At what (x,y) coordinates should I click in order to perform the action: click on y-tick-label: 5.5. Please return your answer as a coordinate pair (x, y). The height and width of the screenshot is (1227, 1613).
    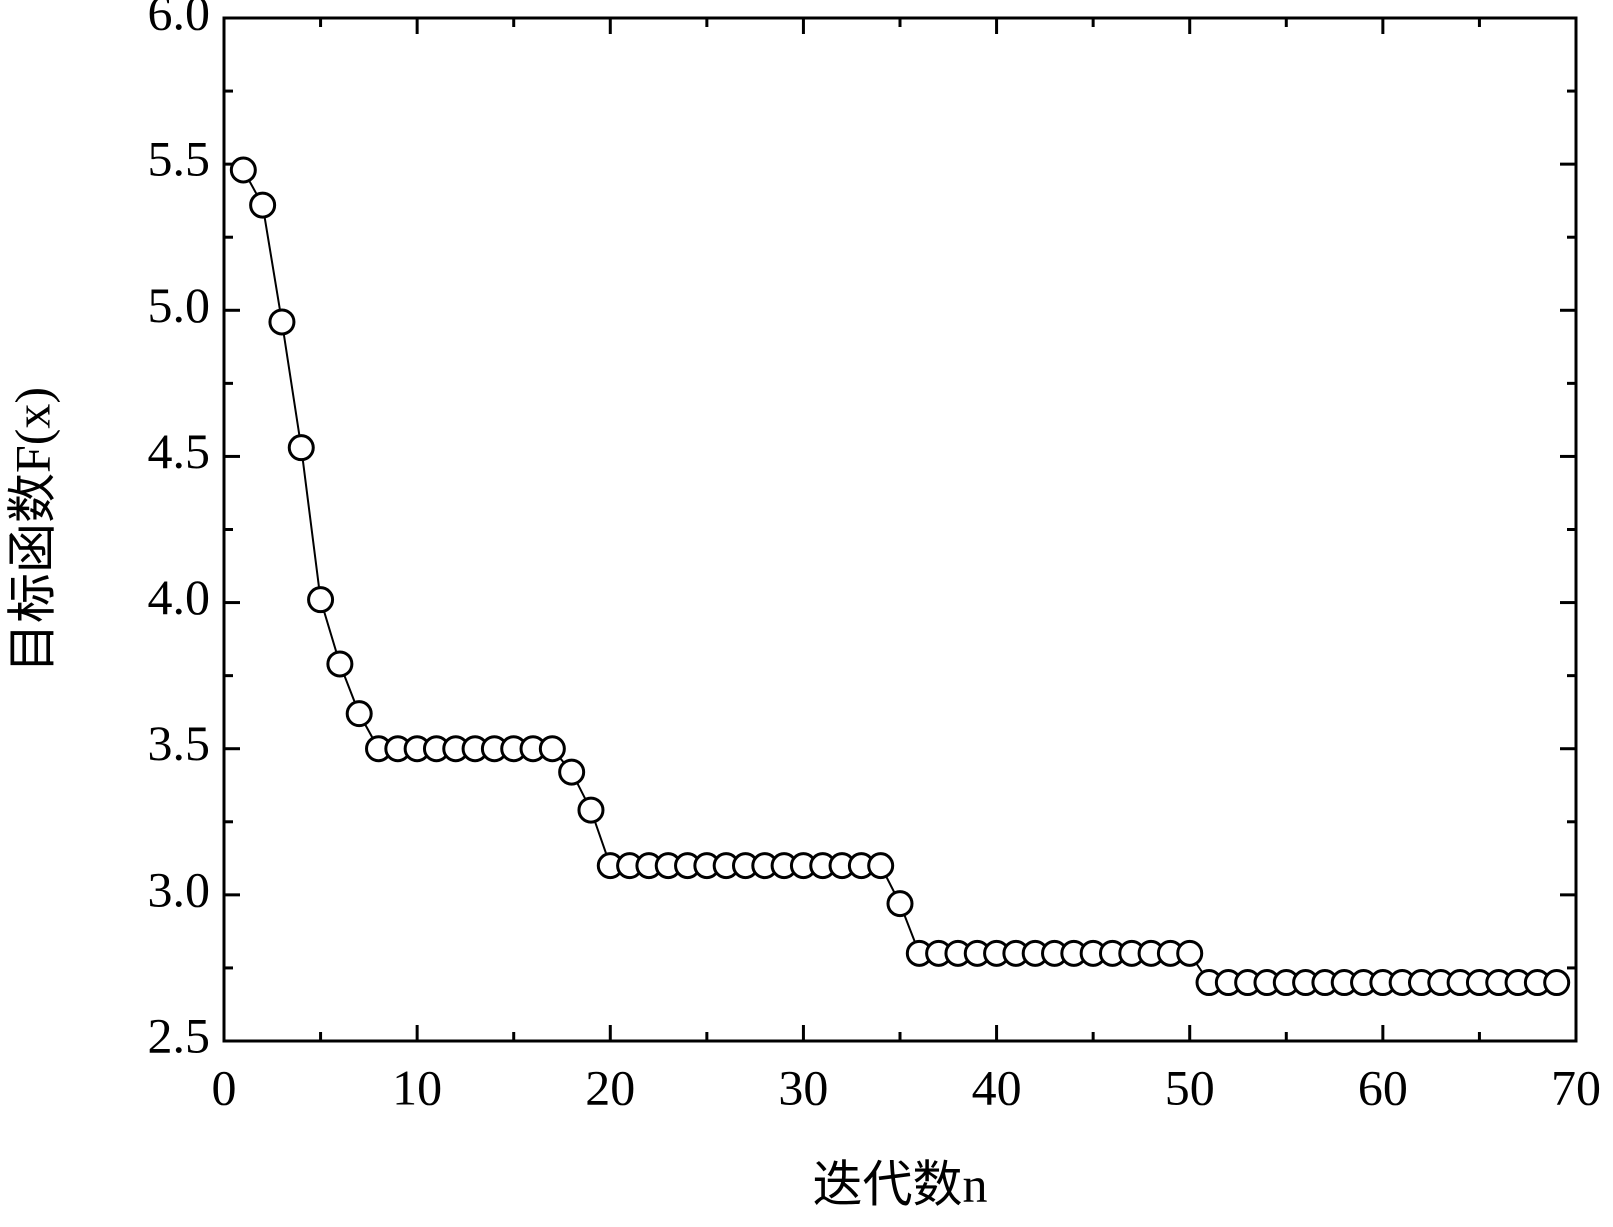
    Looking at the image, I should click on (179, 159).